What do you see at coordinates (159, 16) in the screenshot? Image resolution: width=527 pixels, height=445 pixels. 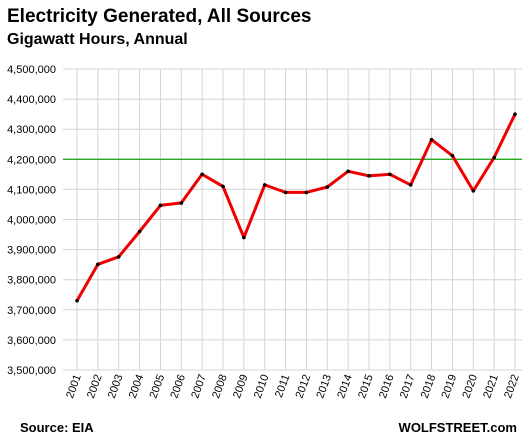 I see `chart-title: Electricity Generated, All Sources` at bounding box center [159, 16].